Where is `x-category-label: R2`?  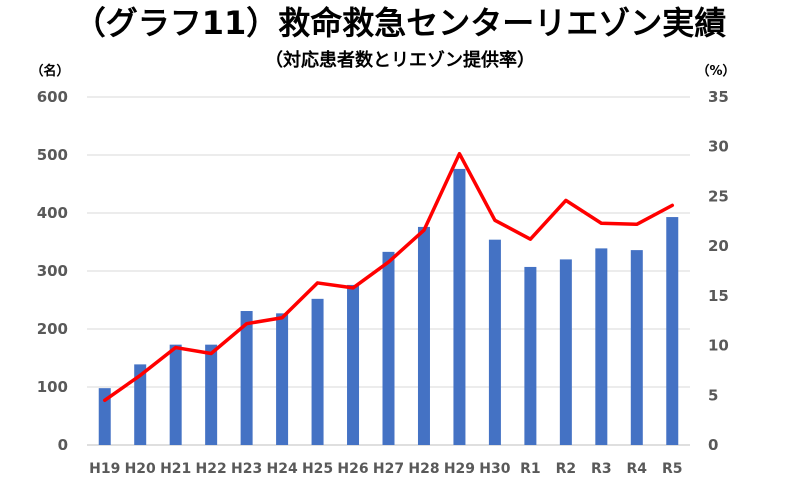 x-category-label: R2 is located at coordinates (566, 469).